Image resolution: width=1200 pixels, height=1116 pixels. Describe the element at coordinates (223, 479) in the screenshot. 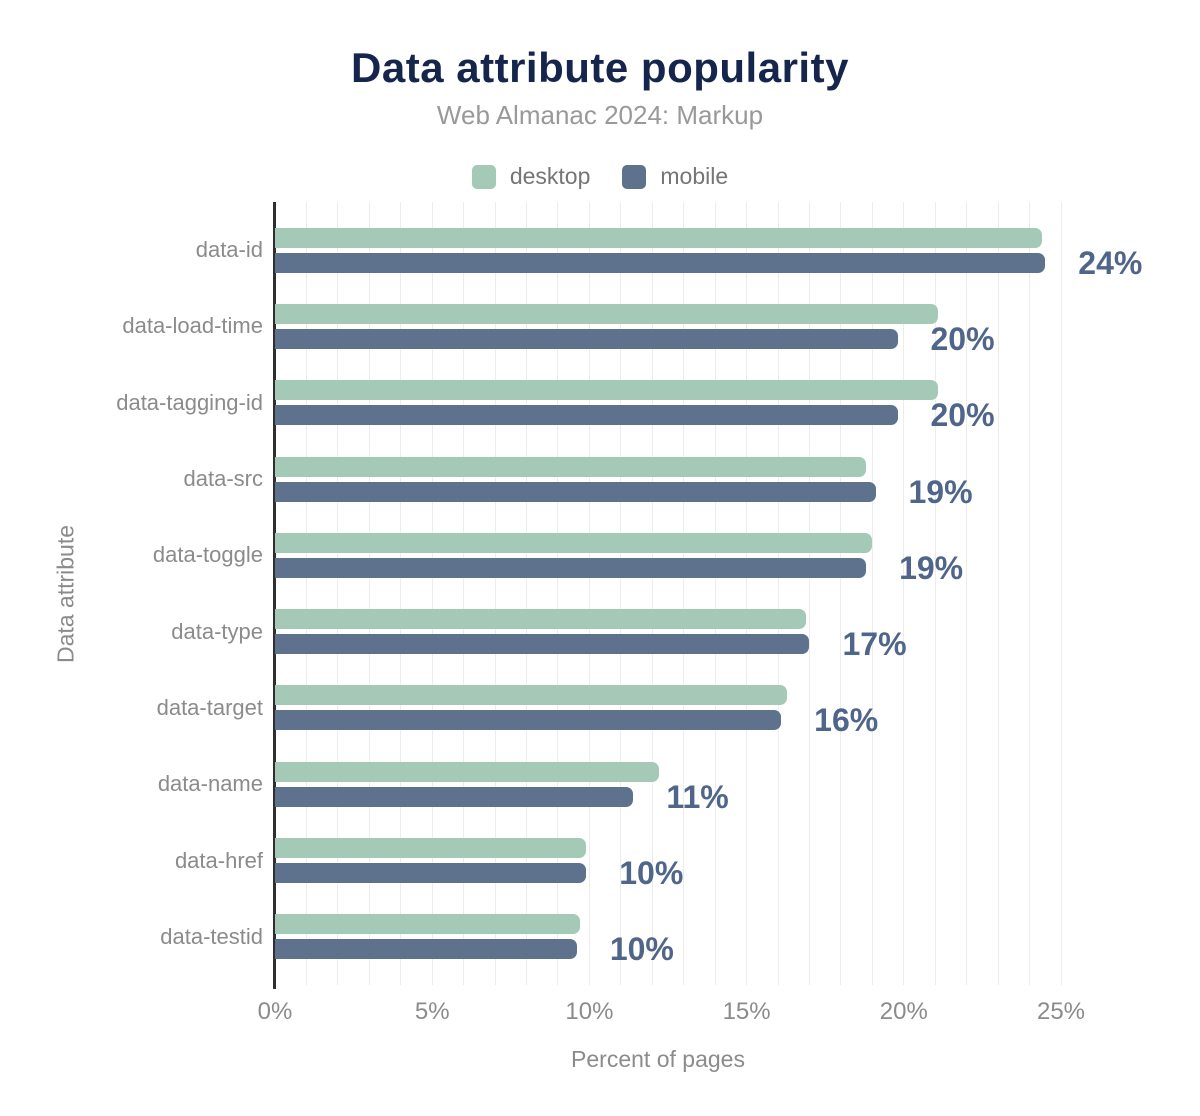

I see `category-label: data-src` at that location.